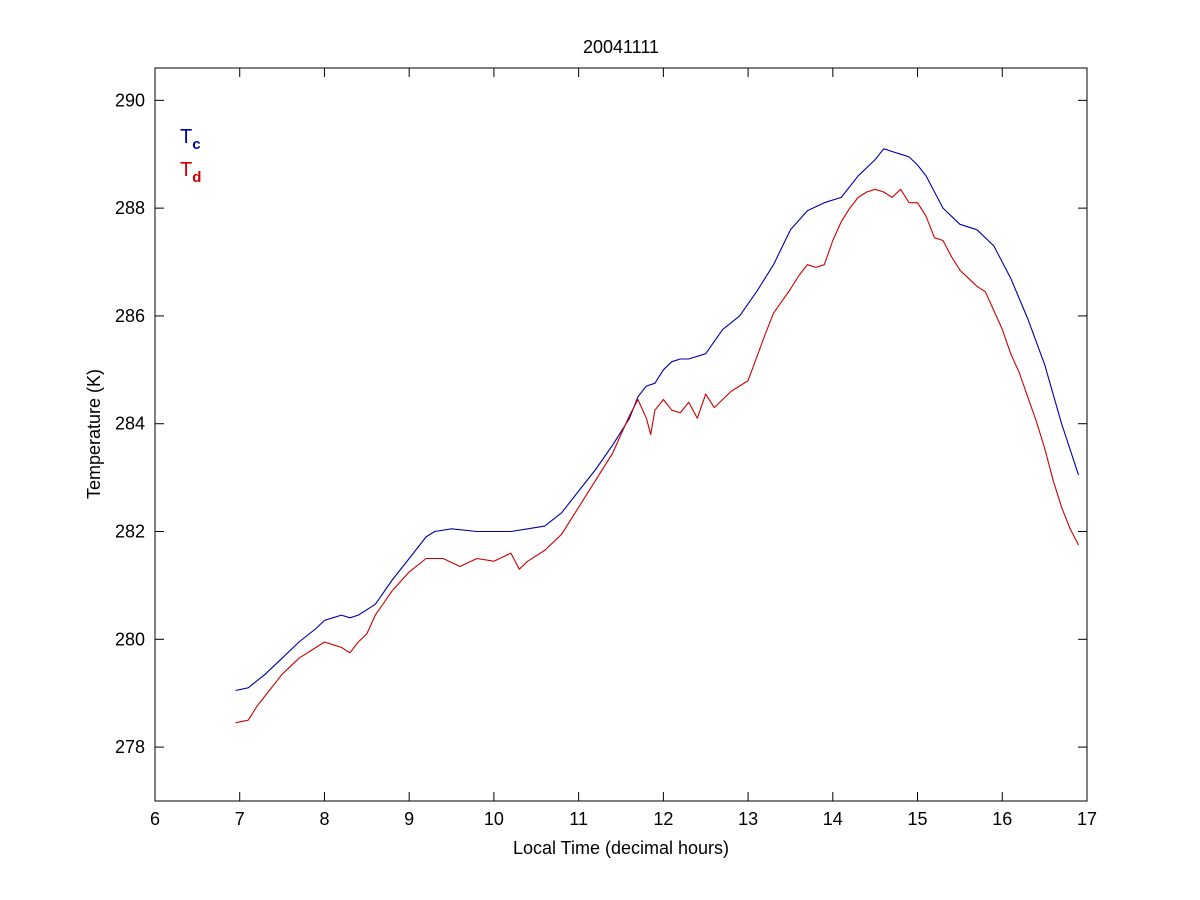 The height and width of the screenshot is (900, 1200). I want to click on y-tick-label: 286, so click(130, 316).